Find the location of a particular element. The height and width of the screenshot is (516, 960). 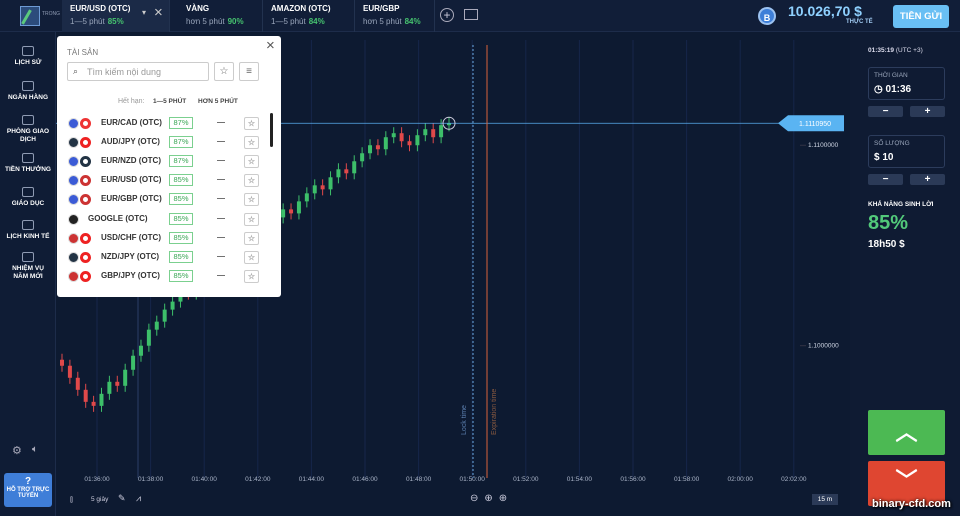

expiry-option: HƠN 5 PHÚT is located at coordinates (218, 101).